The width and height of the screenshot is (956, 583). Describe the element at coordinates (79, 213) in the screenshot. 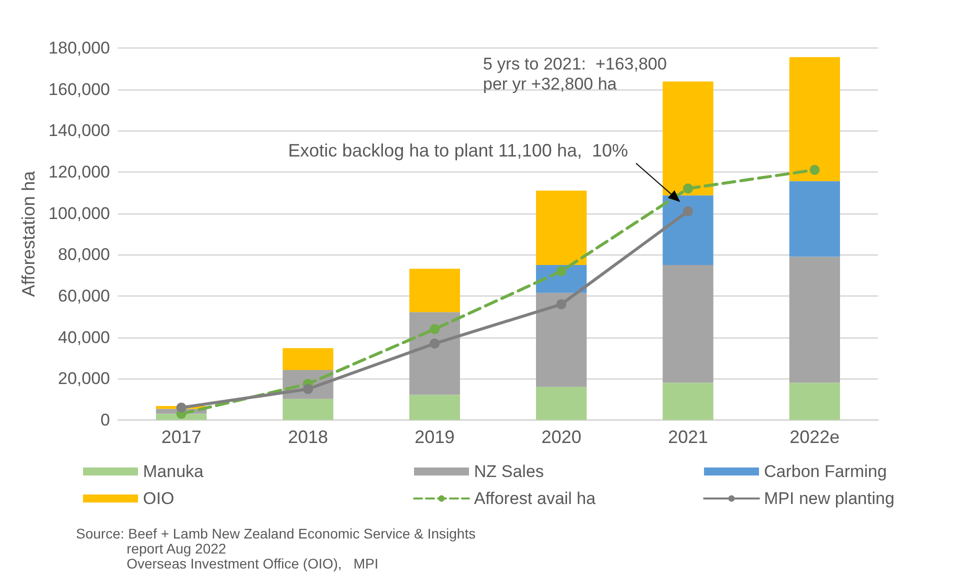

I see `y-tick-label: 100,000` at that location.